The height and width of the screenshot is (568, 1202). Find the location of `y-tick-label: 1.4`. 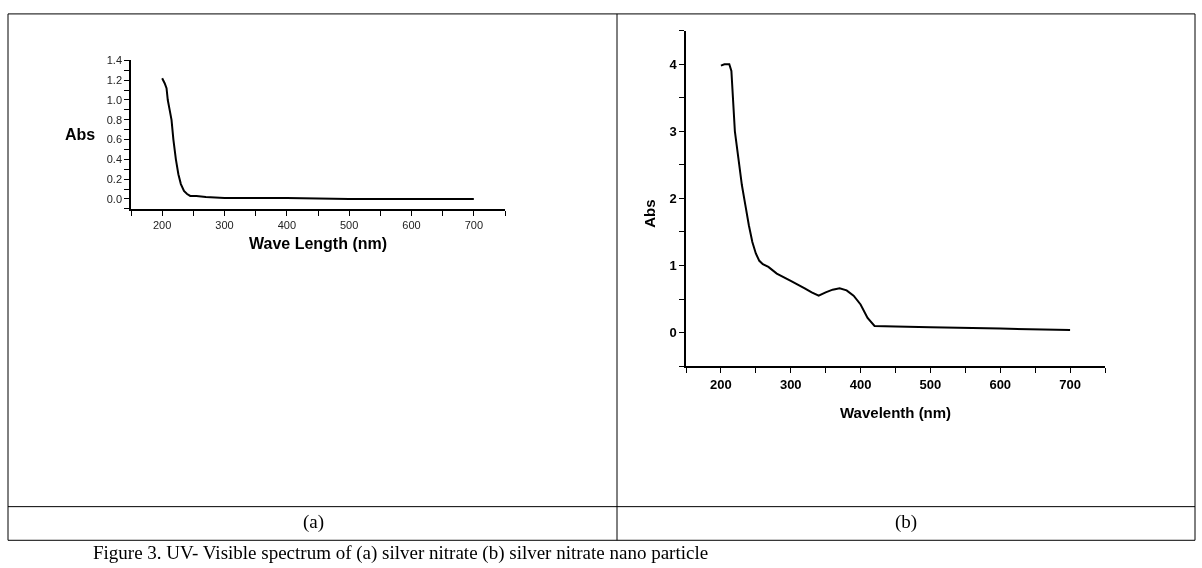

y-tick-label: 1.4 is located at coordinates (114, 60).